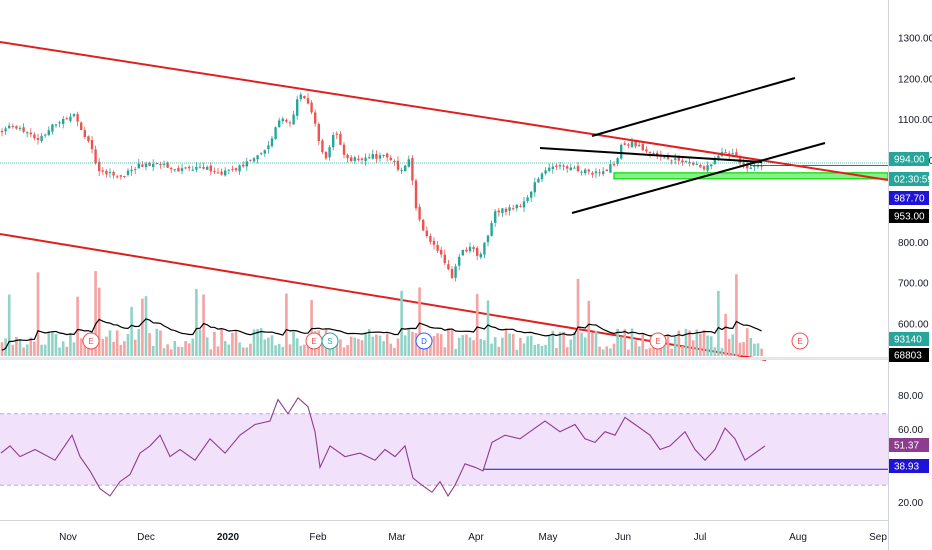 The width and height of the screenshot is (932, 550). What do you see at coordinates (444, 449) in the screenshot?
I see `rsi-band` at bounding box center [444, 449].